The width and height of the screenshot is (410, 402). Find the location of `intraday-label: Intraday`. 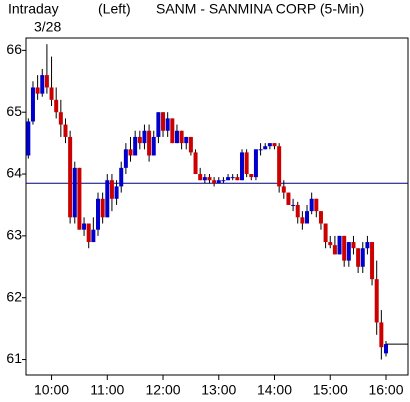

intraday-label: Intraday is located at coordinates (33, 9).